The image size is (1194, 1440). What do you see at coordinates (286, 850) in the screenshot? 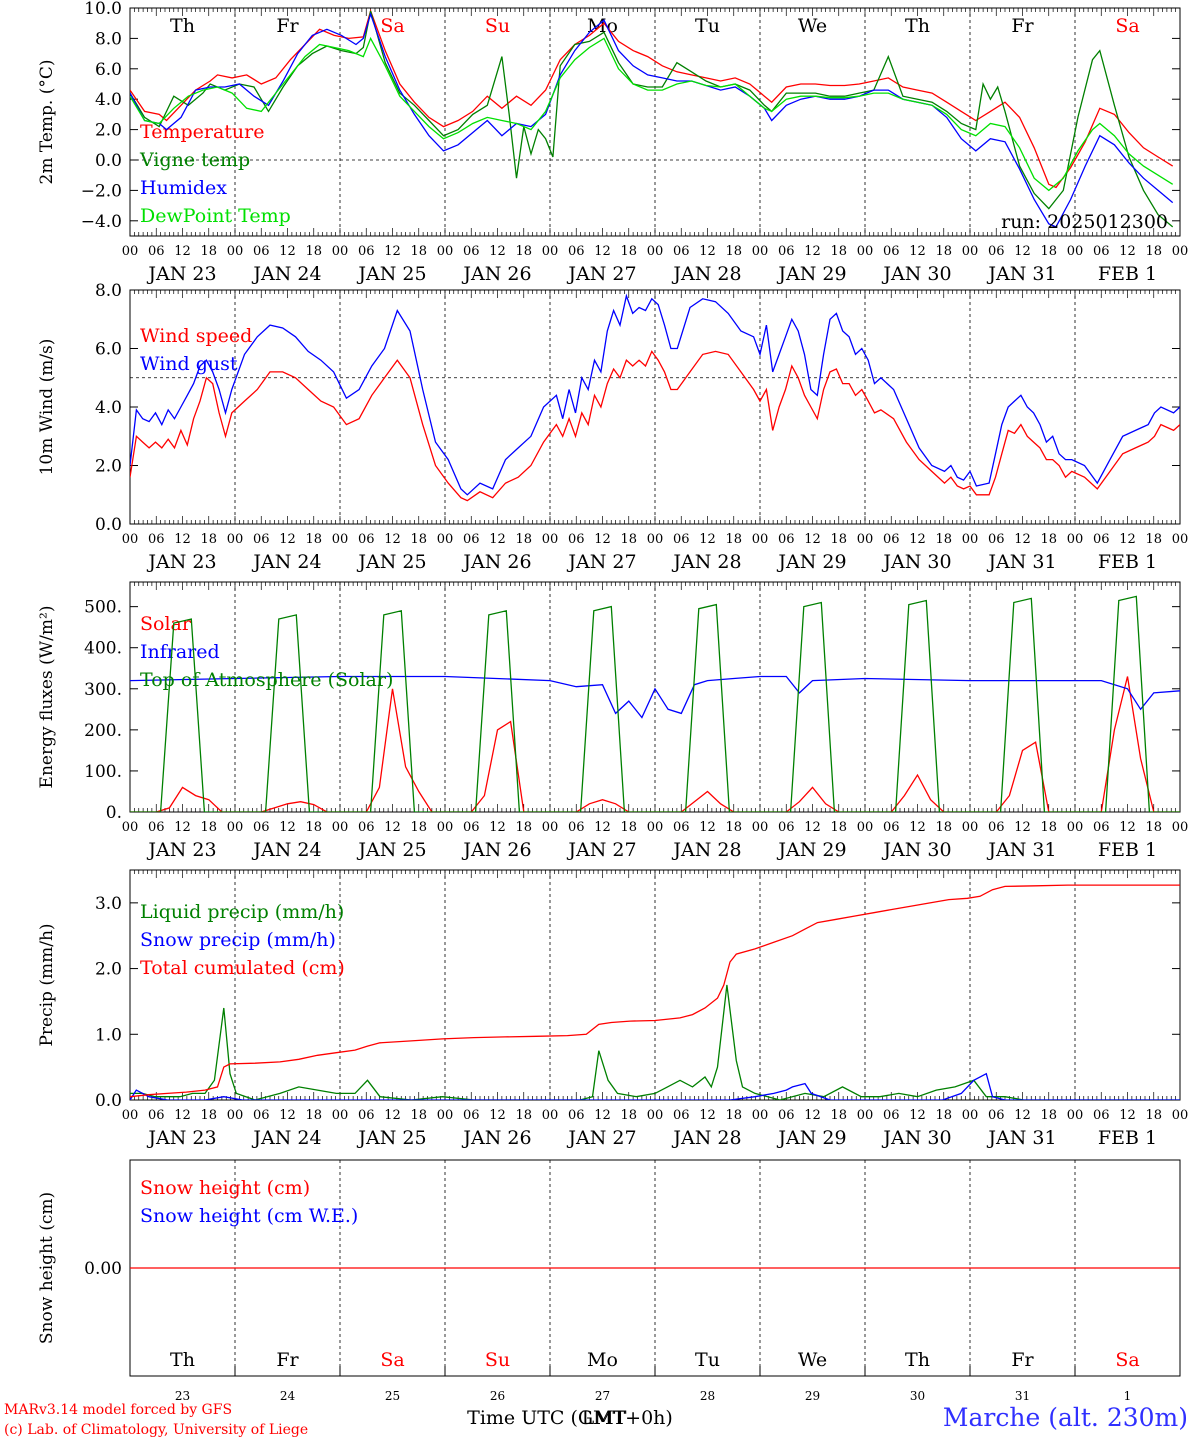
I see `date-label: JAN 24` at bounding box center [286, 850].